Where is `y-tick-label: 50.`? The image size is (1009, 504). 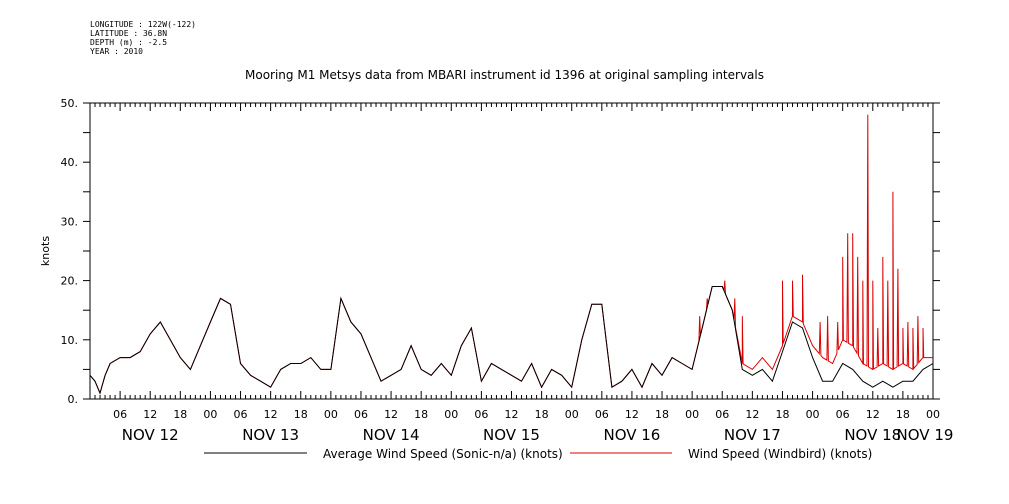
y-tick-label: 50. is located at coordinates (70, 103).